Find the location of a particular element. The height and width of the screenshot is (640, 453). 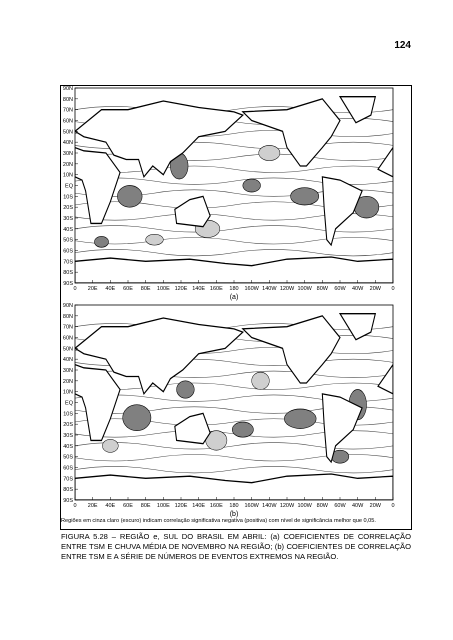

lon-label: 60E is located at coordinates (128, 289).